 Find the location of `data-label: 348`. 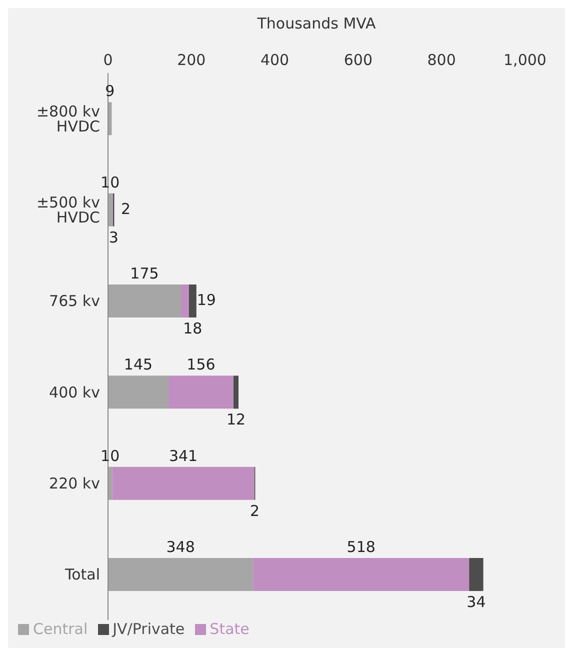

data-label: 348 is located at coordinates (180, 547).